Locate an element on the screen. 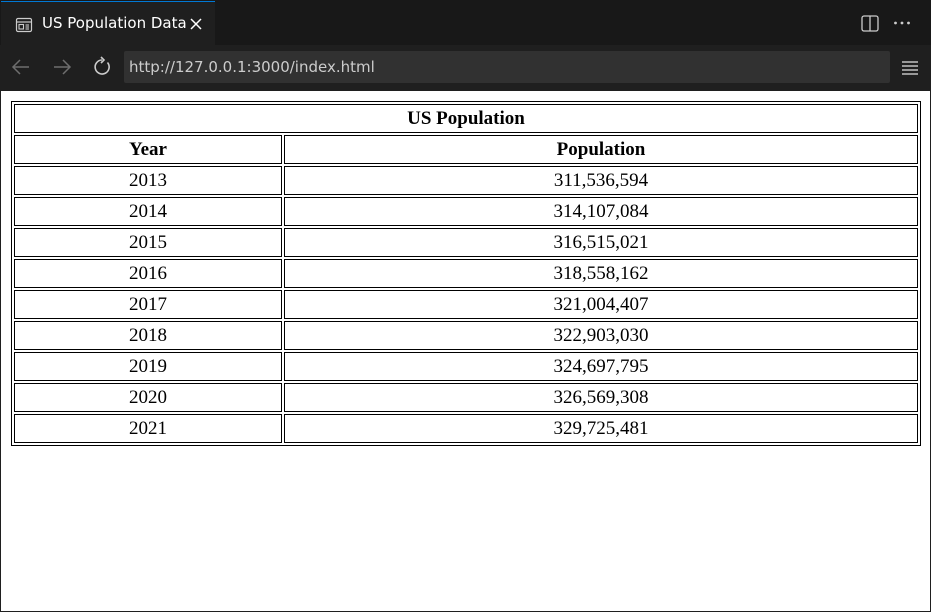  table-row: 2021 329,725,481 is located at coordinates (466, 428).